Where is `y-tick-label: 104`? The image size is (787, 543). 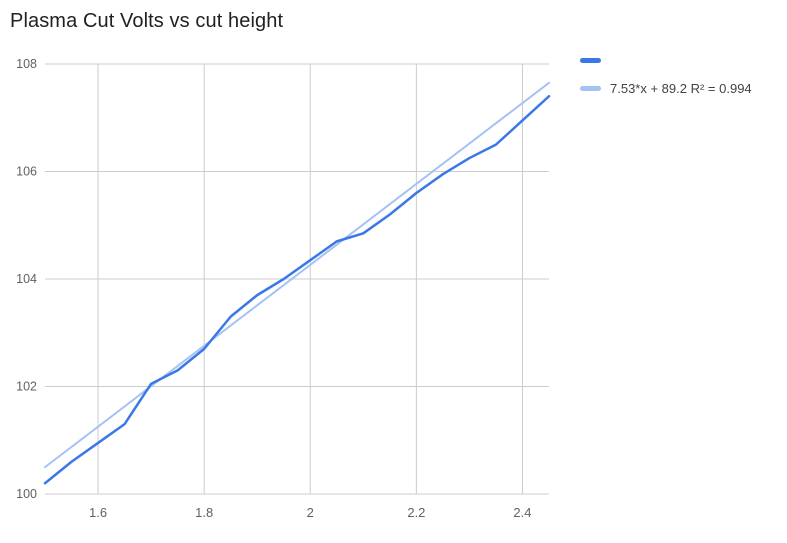 y-tick-label: 104 is located at coordinates (26, 279).